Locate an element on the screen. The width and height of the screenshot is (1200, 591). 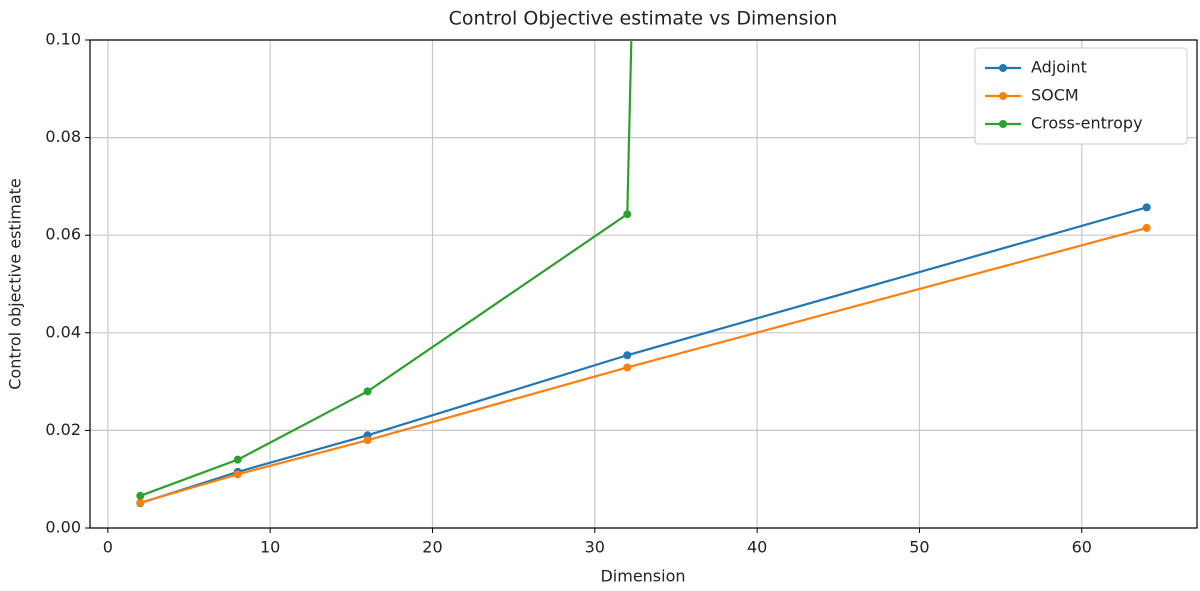
chart-title: Control Objective estimate vs Dimension is located at coordinates (643, 19).